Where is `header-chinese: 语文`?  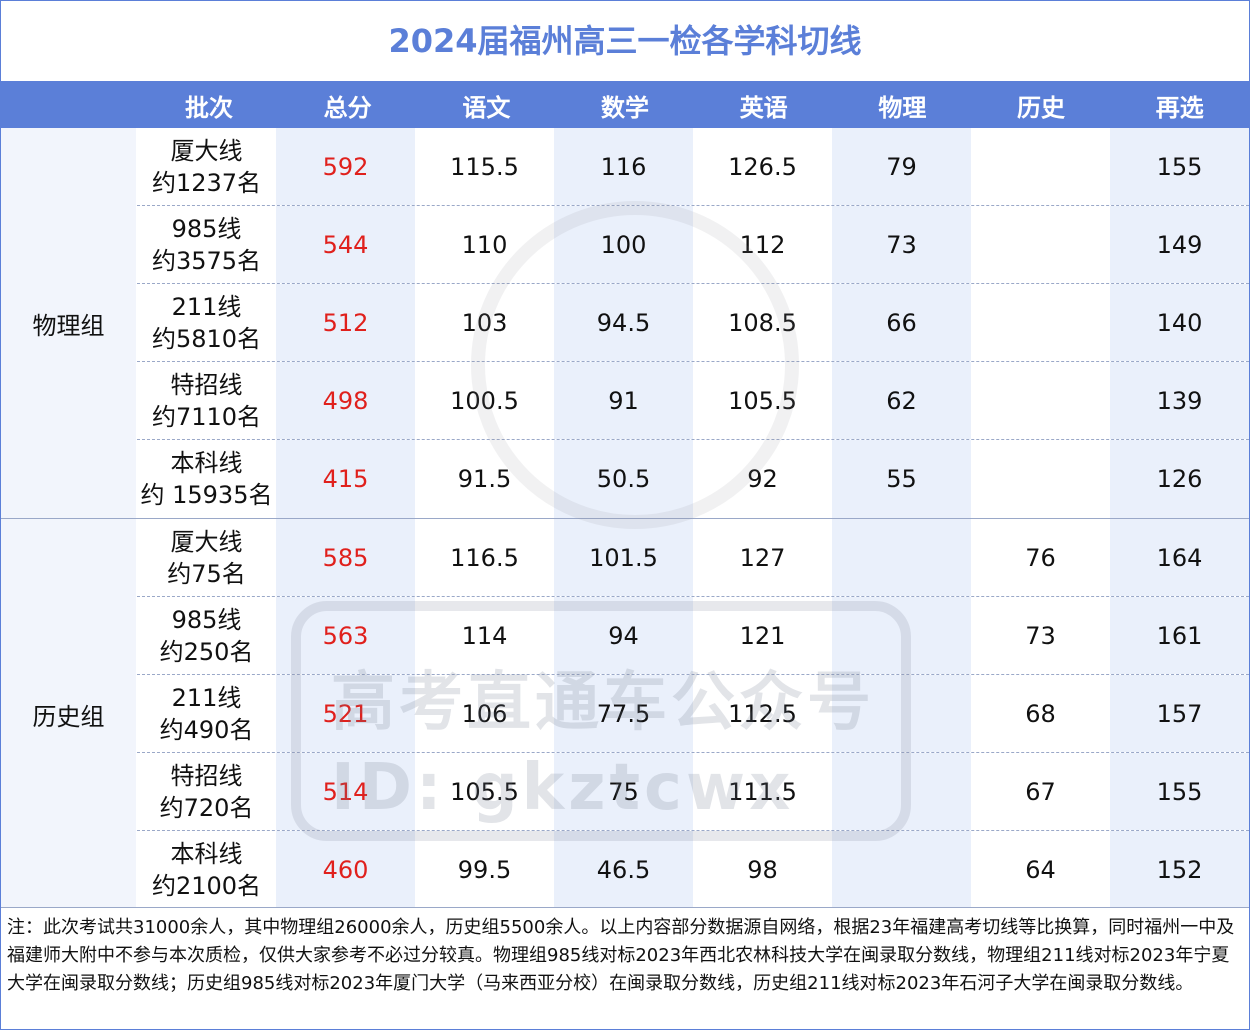 header-chinese: 语文 is located at coordinates (486, 107).